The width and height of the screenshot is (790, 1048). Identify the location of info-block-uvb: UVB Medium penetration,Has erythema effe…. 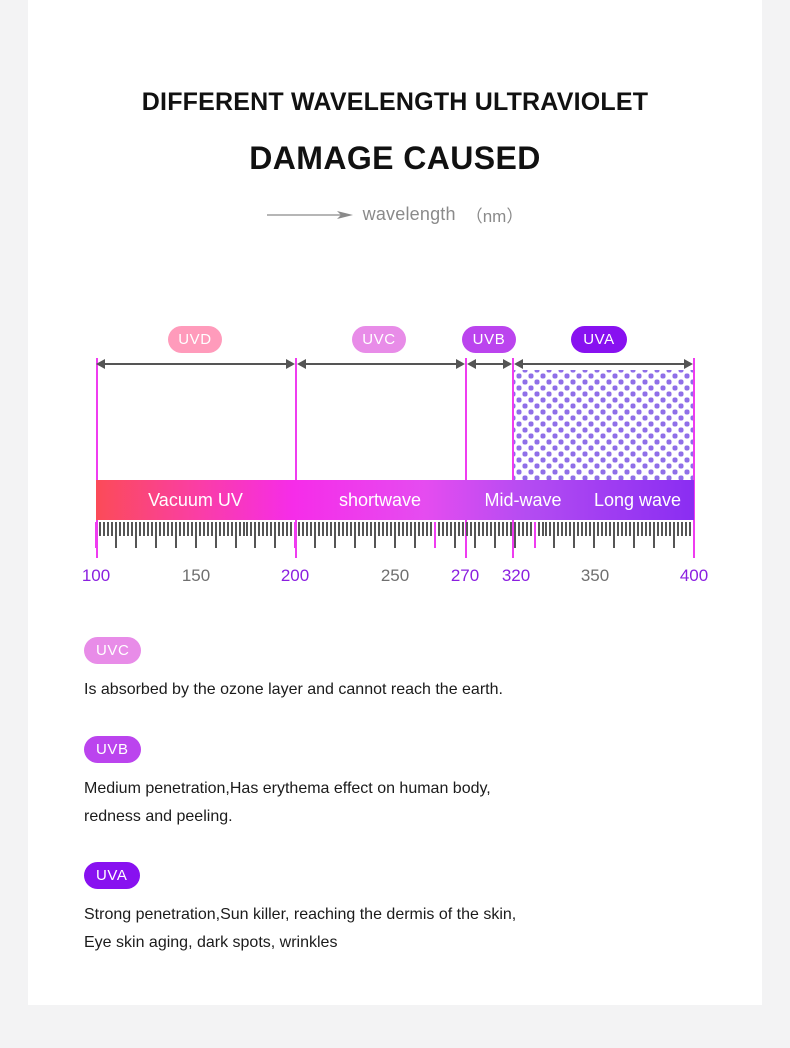
(404, 783).